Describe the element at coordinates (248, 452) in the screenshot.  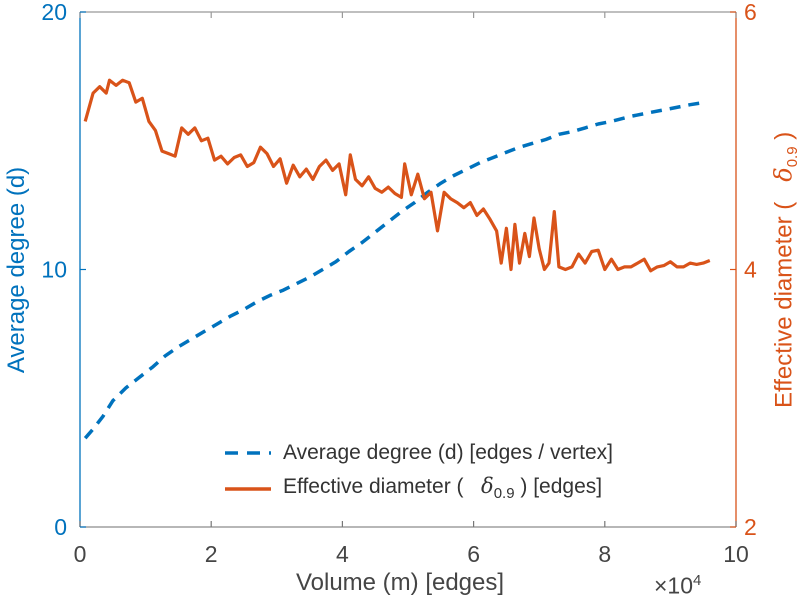
I see `legend-dashed-line-swatch` at that location.